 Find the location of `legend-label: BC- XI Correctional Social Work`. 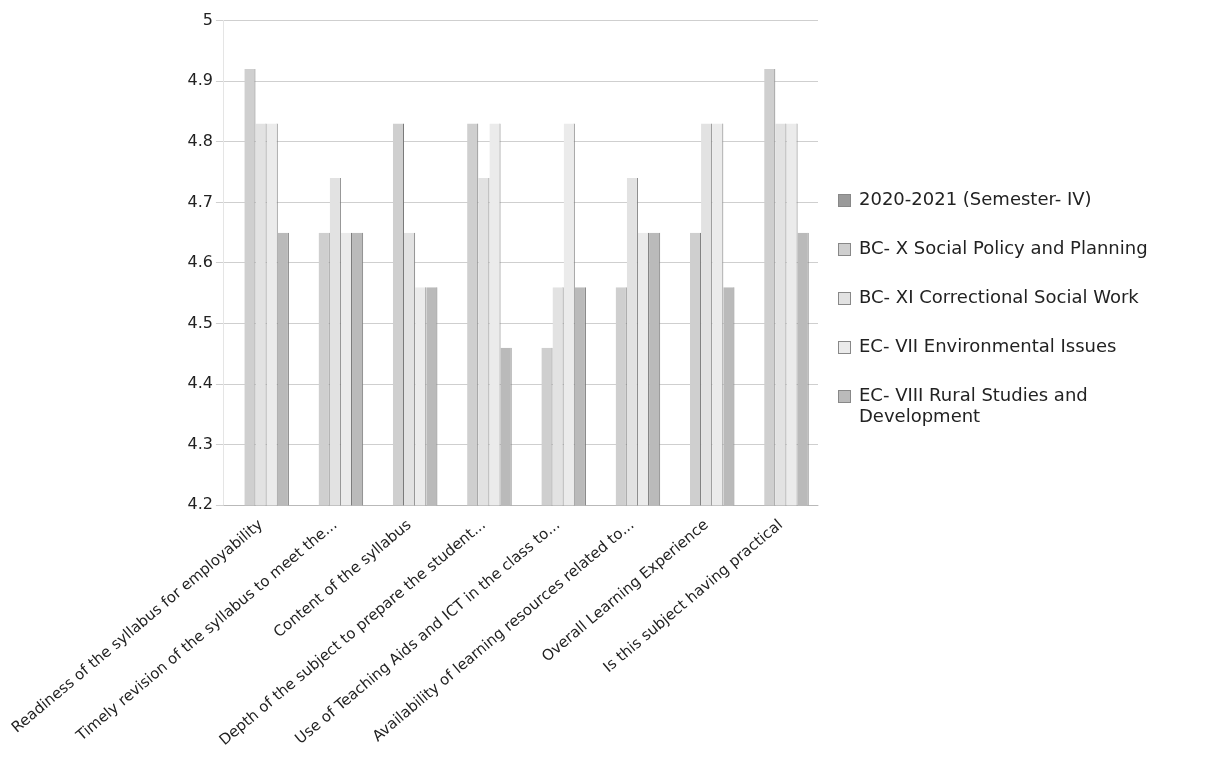

legend-label: BC- XI Correctional Social Work is located at coordinates (999, 296).